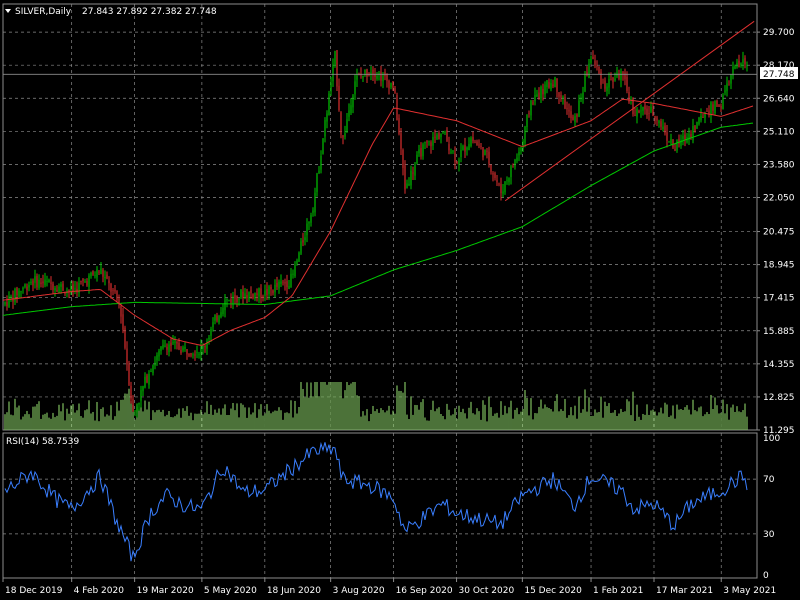  What do you see at coordinates (684, 591) in the screenshot?
I see `time-tick-label: 17 Mar 2021` at bounding box center [684, 591].